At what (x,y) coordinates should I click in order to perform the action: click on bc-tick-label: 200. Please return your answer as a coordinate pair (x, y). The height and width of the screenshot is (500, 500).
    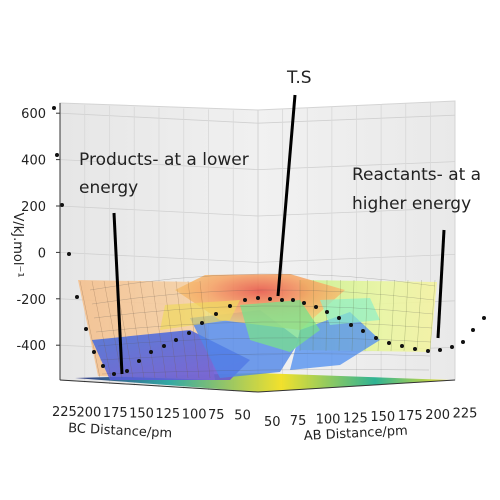
    Looking at the image, I should click on (89, 413).